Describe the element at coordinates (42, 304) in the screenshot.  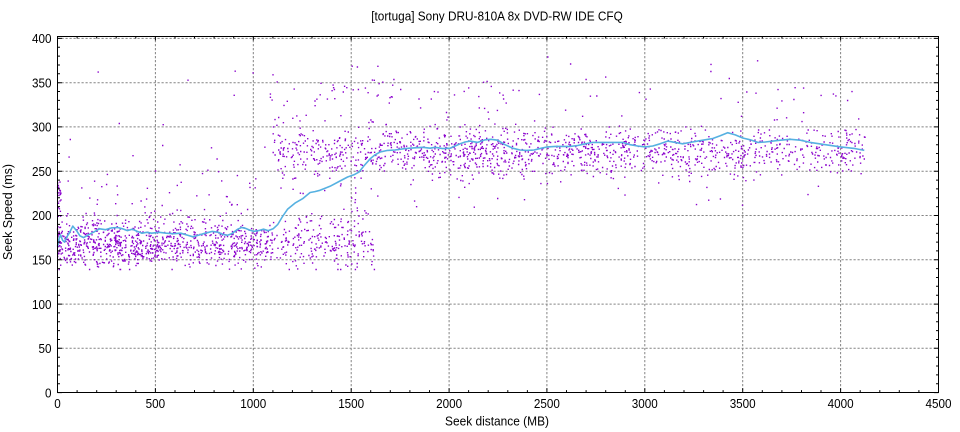
I see `svg-text: 100` at that location.